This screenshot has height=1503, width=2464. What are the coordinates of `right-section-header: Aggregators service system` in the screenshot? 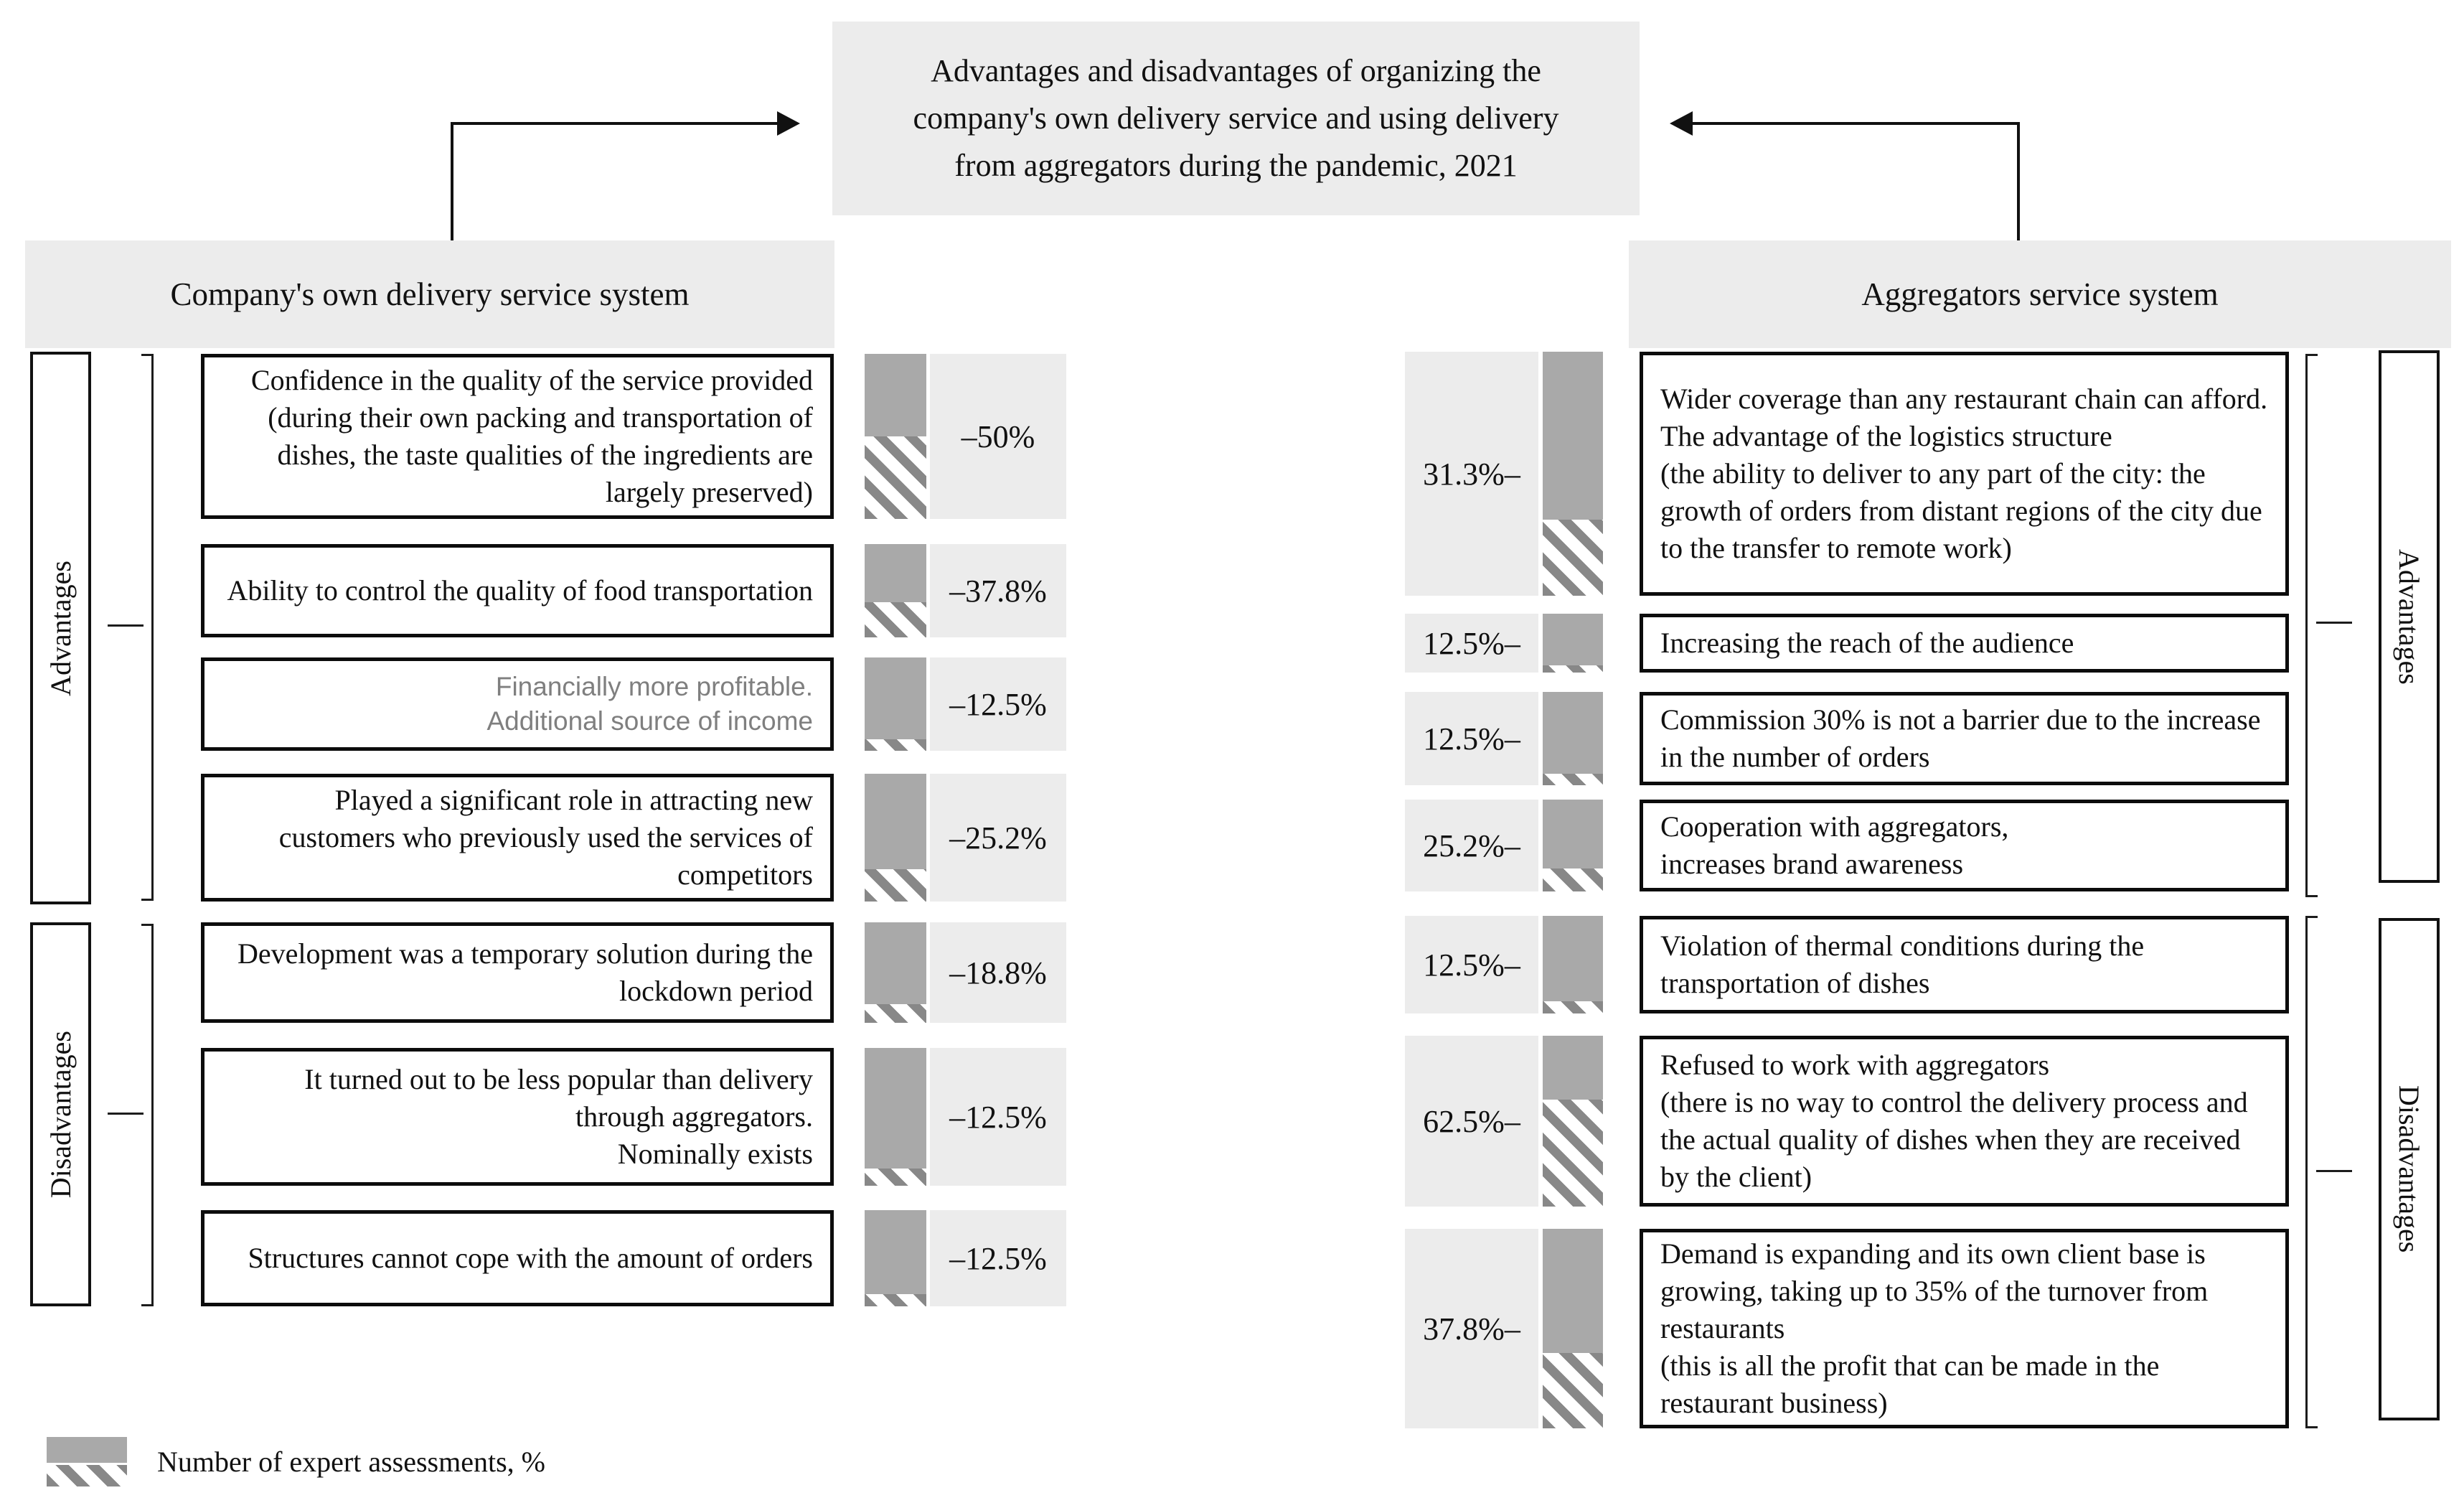 It's located at (2040, 294).